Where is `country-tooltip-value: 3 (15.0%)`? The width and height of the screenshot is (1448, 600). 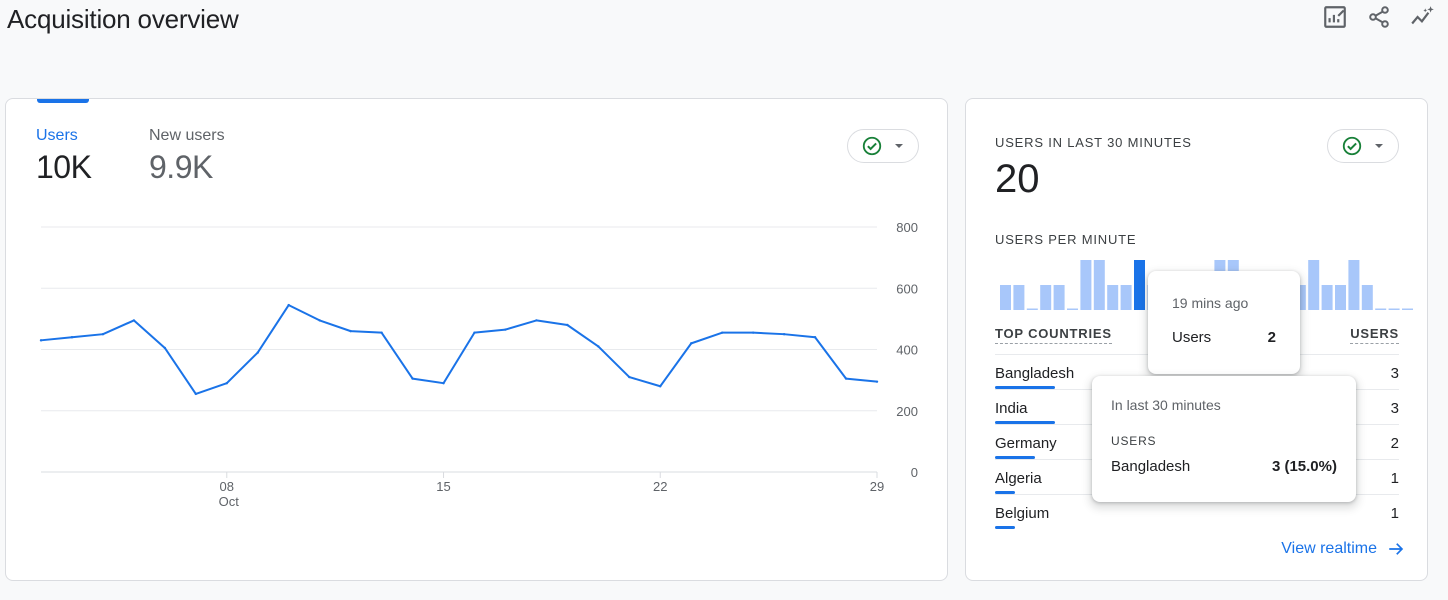 country-tooltip-value: 3 (15.0%) is located at coordinates (1304, 466).